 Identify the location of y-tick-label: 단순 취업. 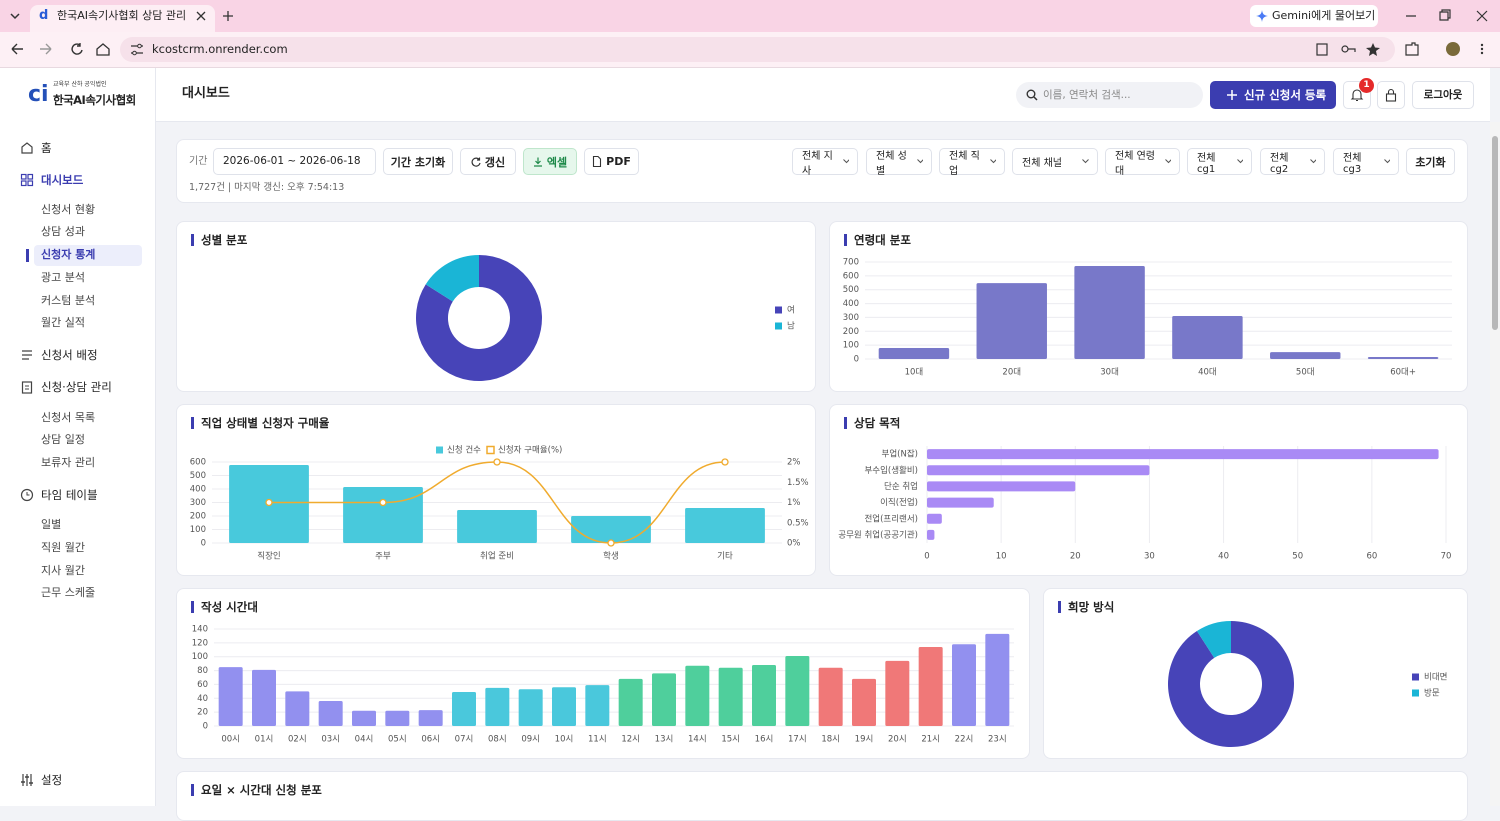
(901, 486).